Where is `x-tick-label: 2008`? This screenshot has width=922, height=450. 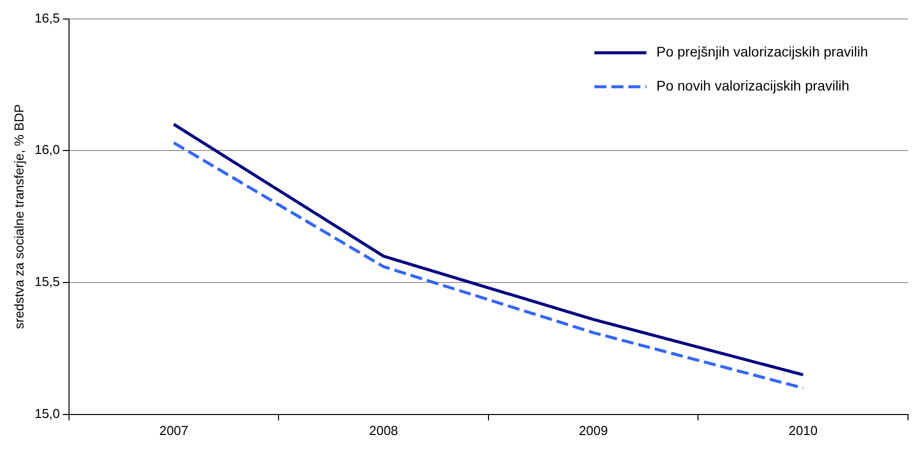 x-tick-label: 2008 is located at coordinates (383, 430).